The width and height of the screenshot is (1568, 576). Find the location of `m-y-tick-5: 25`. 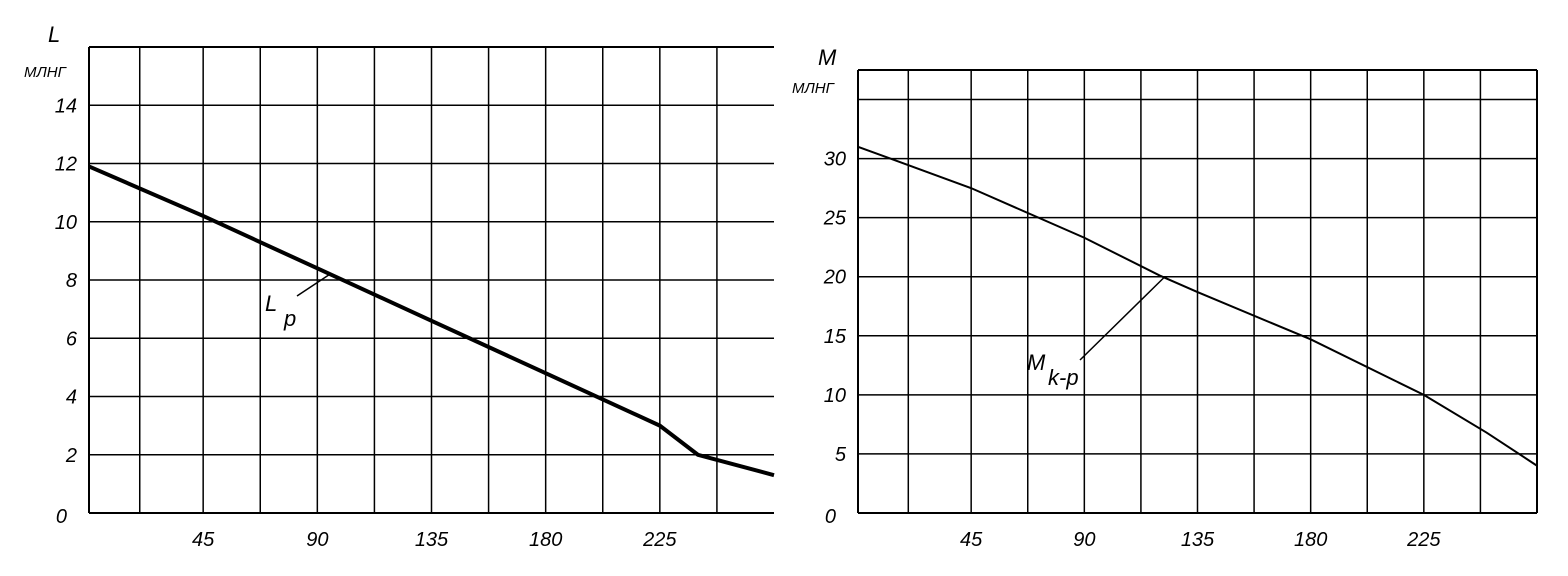

m-y-tick-5: 25 is located at coordinates (835, 219).